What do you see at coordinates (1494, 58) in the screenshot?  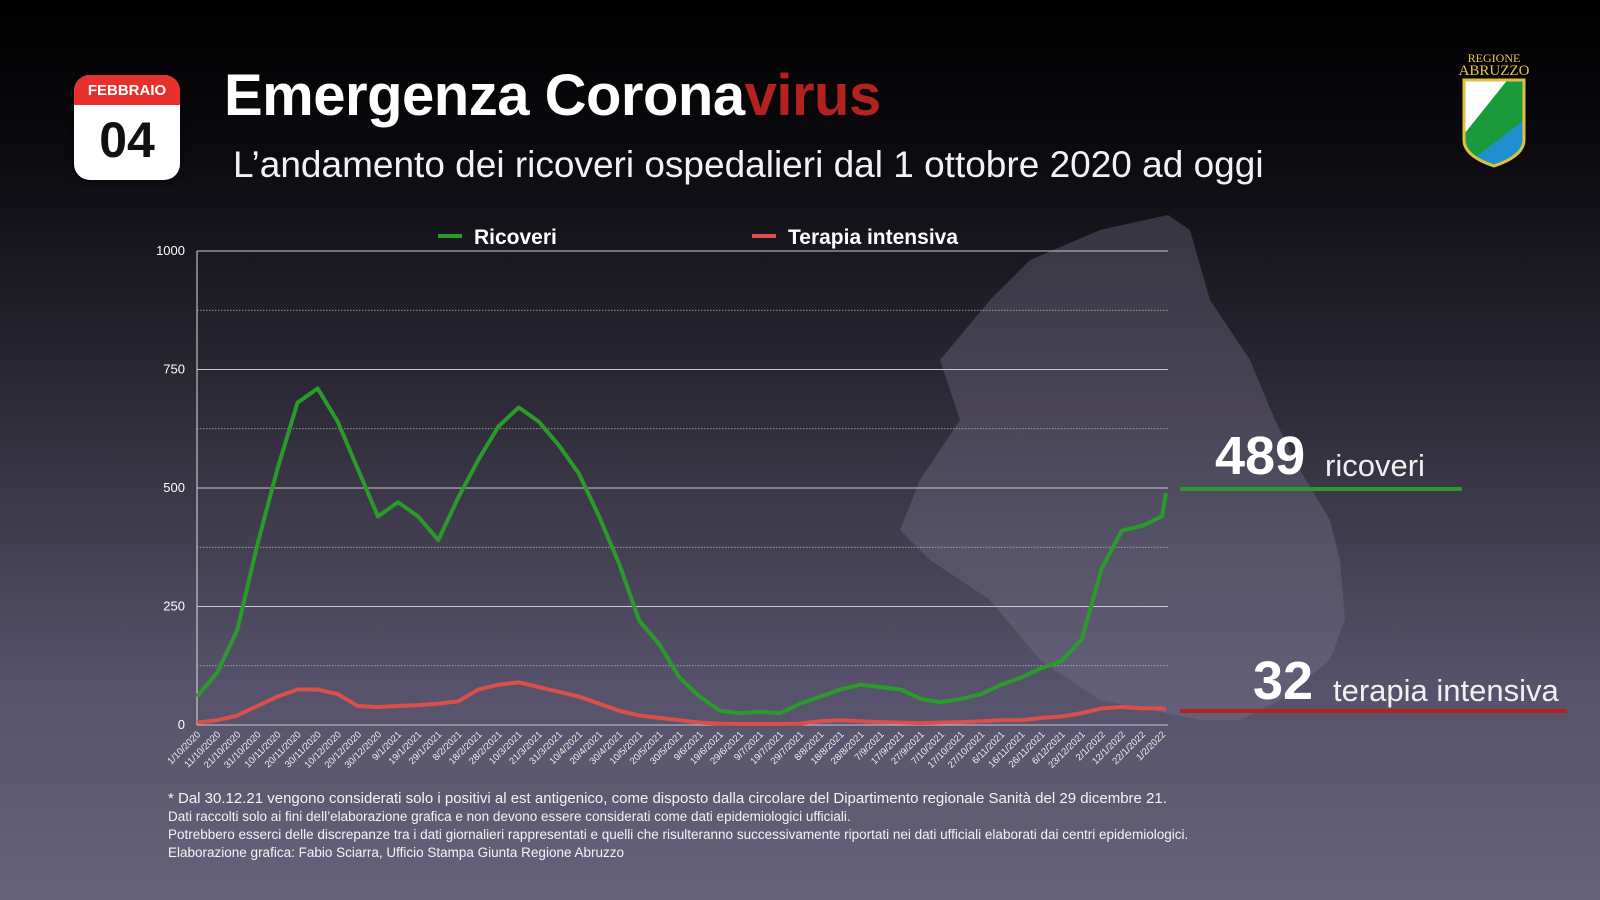 I see `logo-line1: REGIONE` at bounding box center [1494, 58].